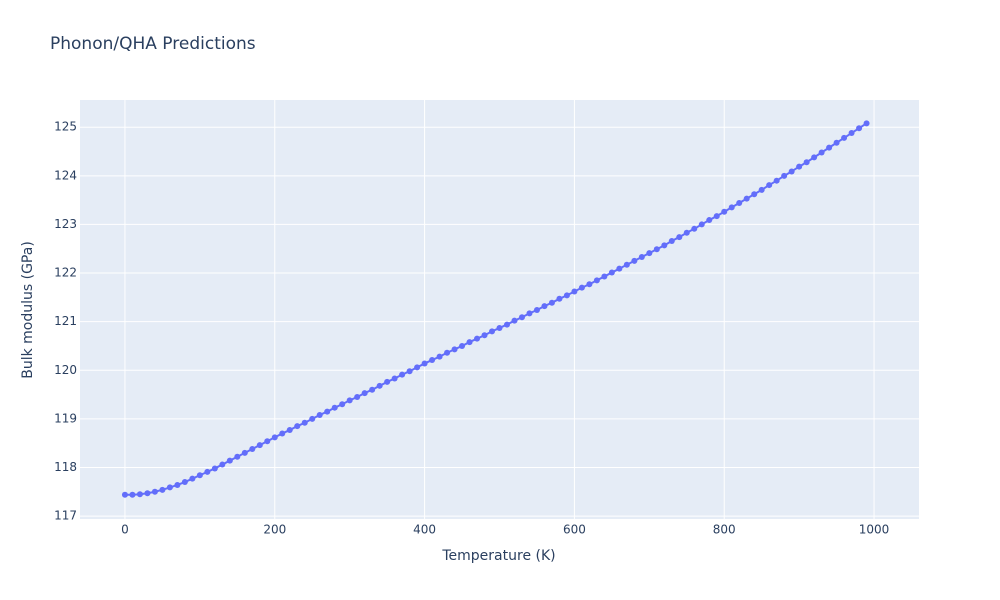 Image resolution: width=1000 pixels, height=600 pixels. Describe the element at coordinates (65, 224) in the screenshot. I see `y-tick-label: 123` at that location.